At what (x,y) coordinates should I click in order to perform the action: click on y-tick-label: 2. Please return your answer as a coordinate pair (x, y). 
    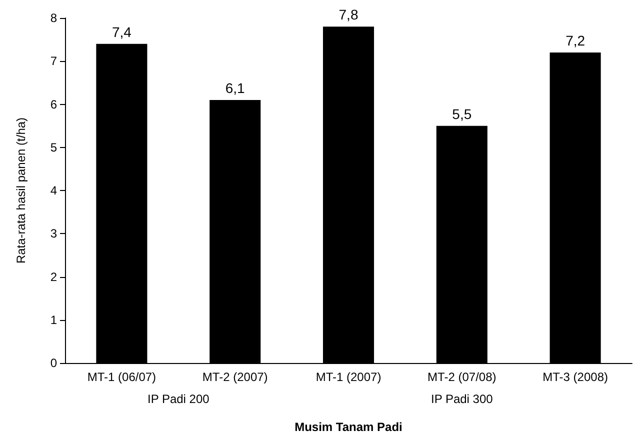
    Looking at the image, I should click on (54, 277).